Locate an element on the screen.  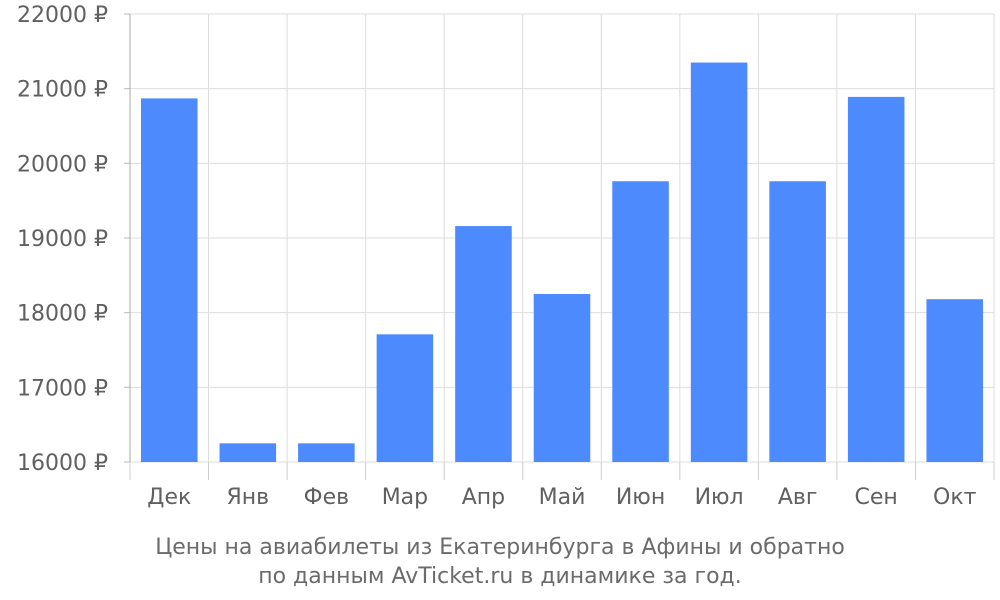
y-tick-label: 19000 ₽ is located at coordinates (62, 239).